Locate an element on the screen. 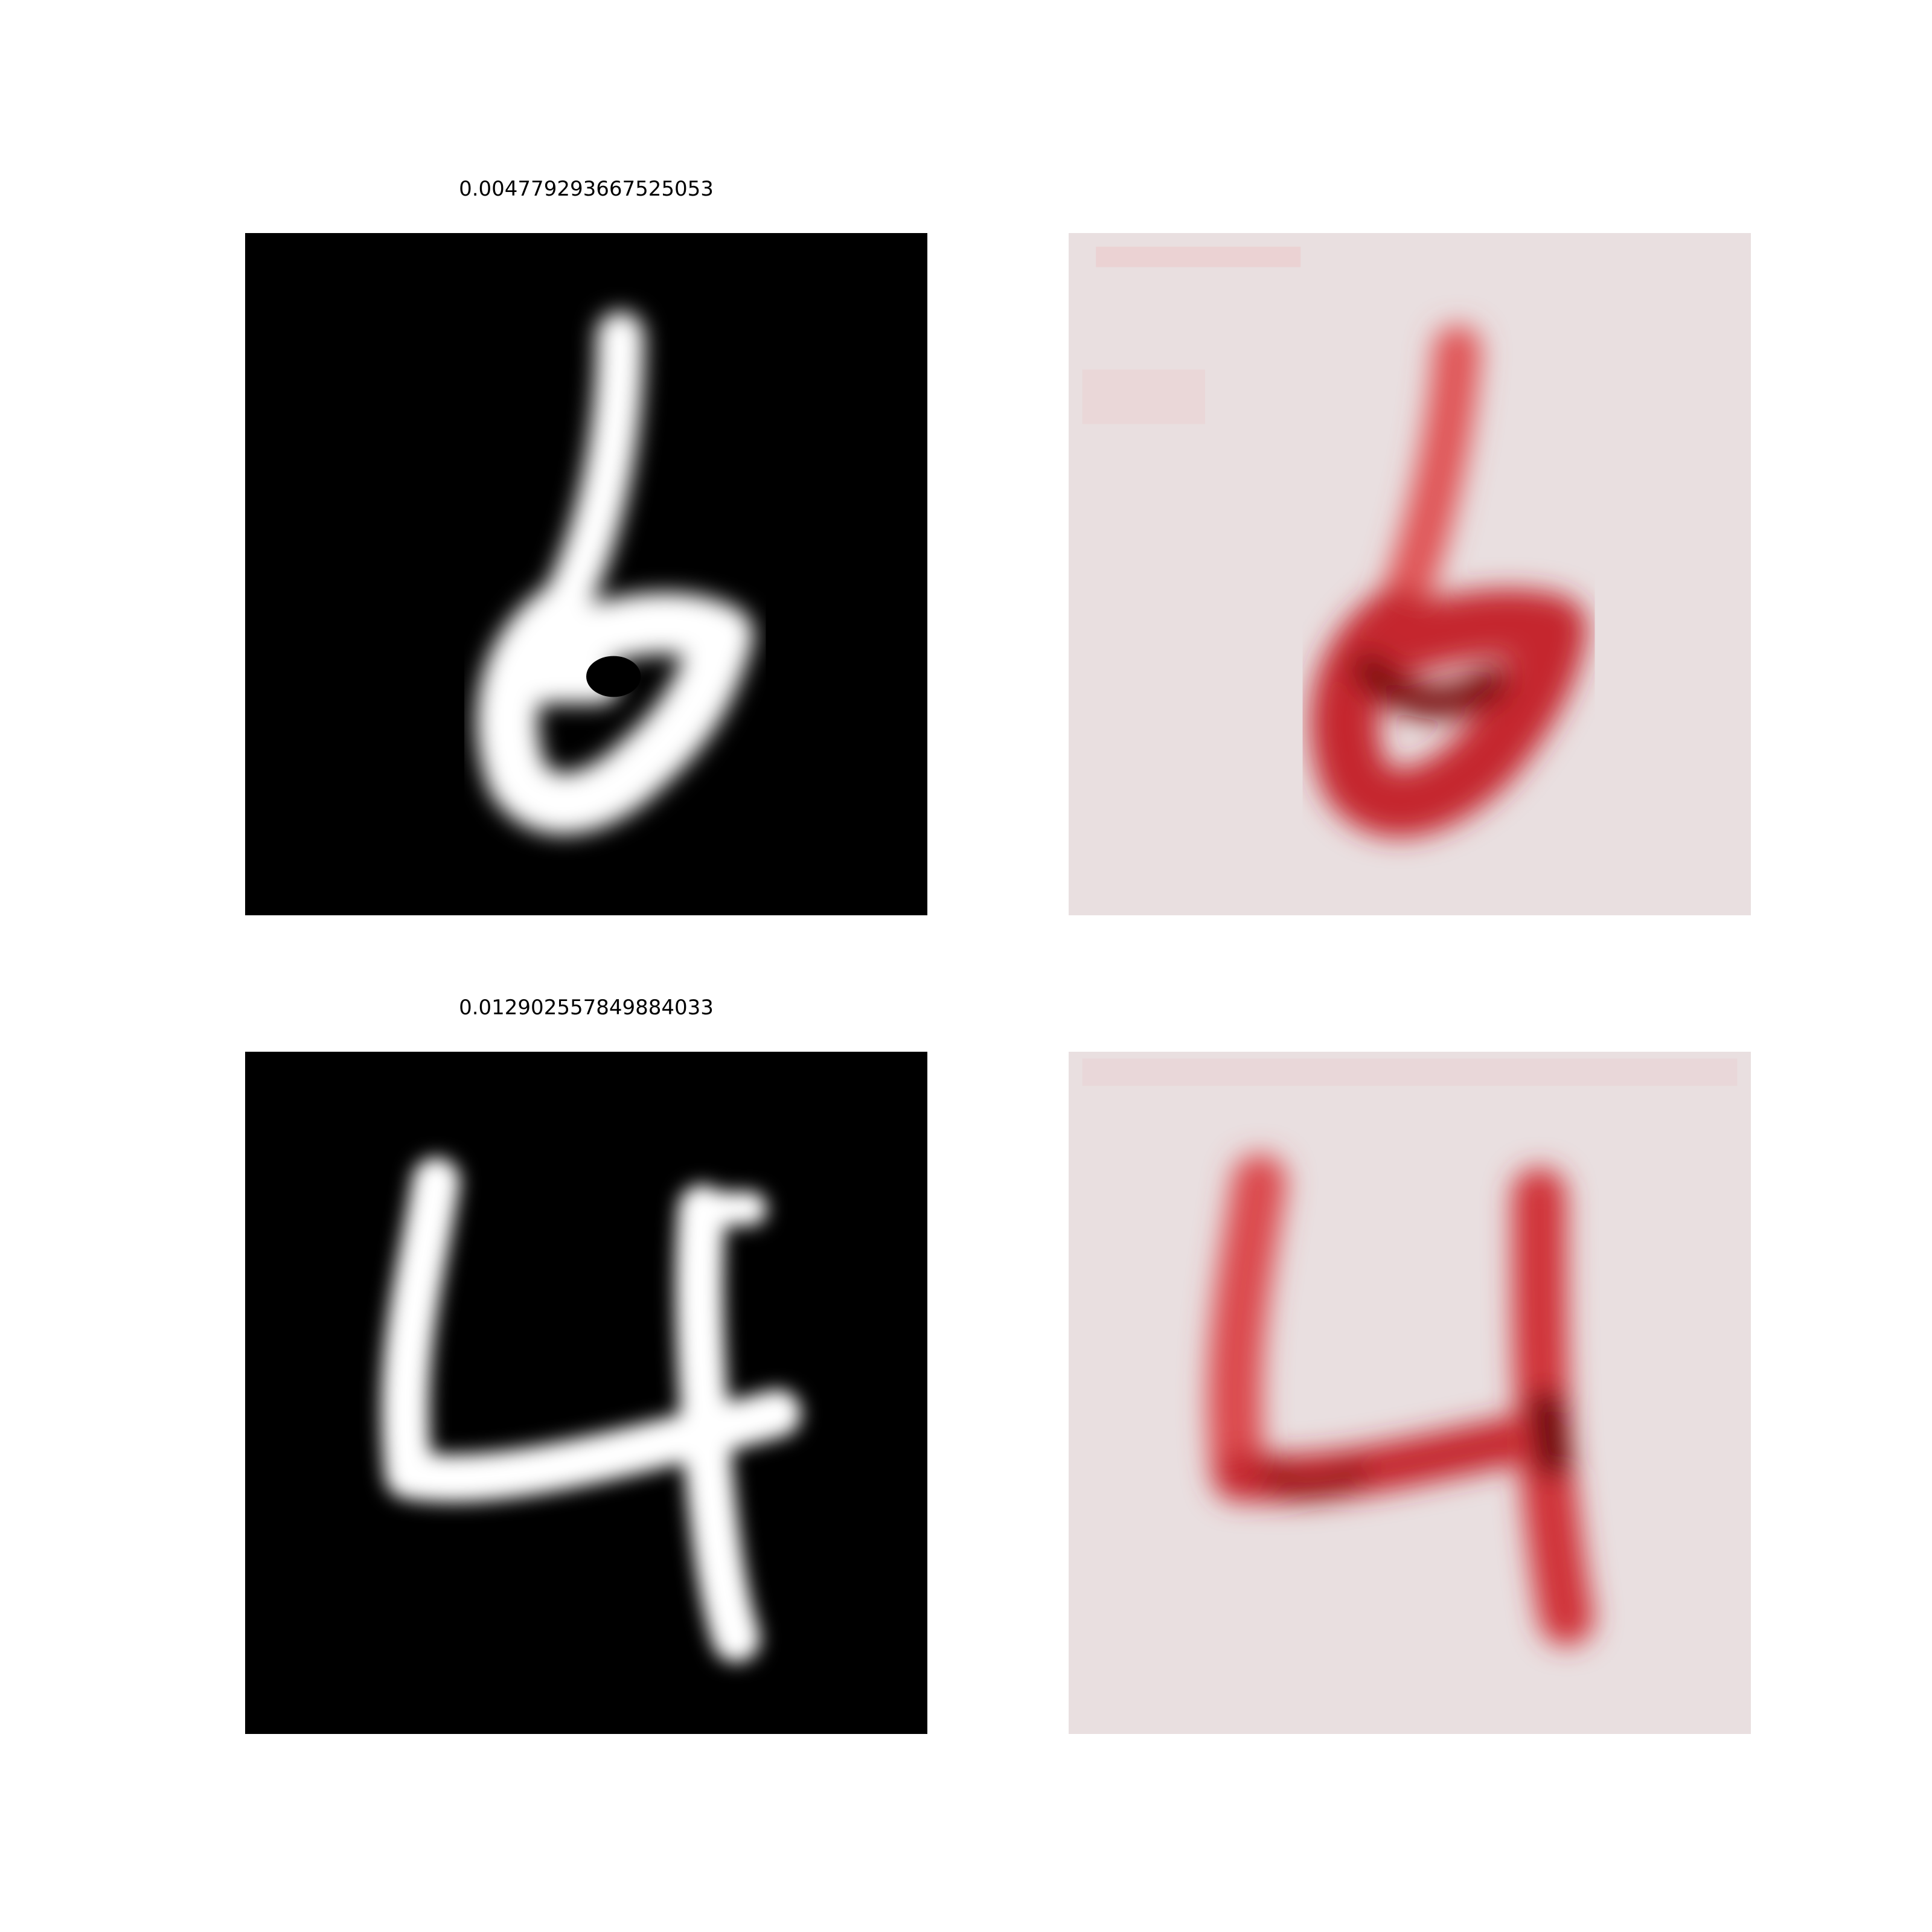  digit-image-six is located at coordinates (586, 574).